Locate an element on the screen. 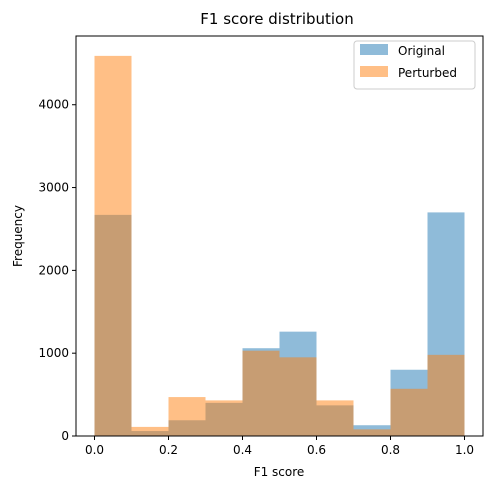 This screenshot has height=490, width=490. legend-swatch-perturbed is located at coordinates (374, 71).